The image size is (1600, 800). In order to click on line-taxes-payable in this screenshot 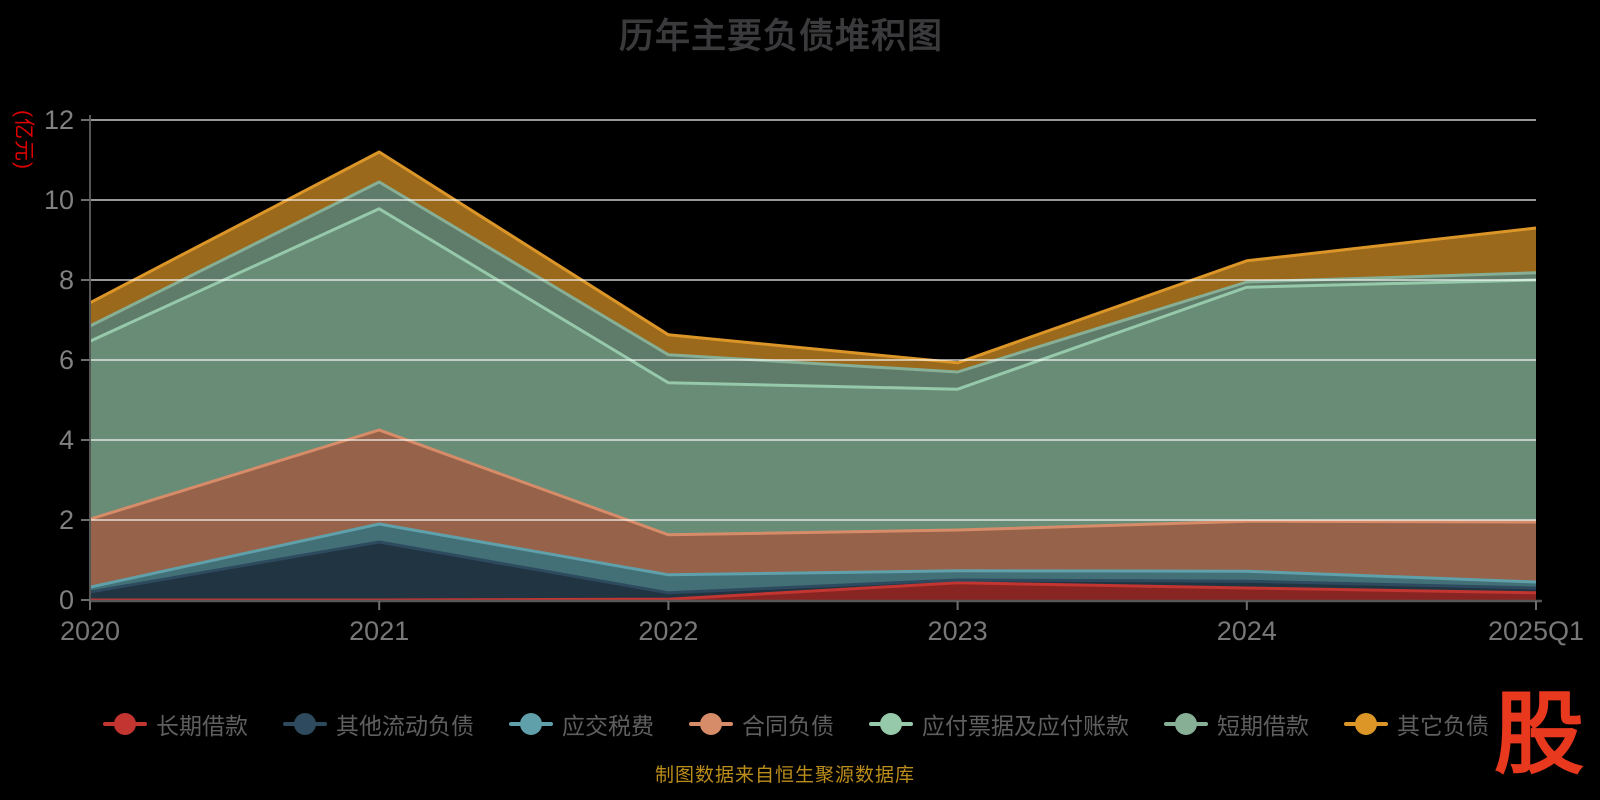, I will do `click(813, 555)`.